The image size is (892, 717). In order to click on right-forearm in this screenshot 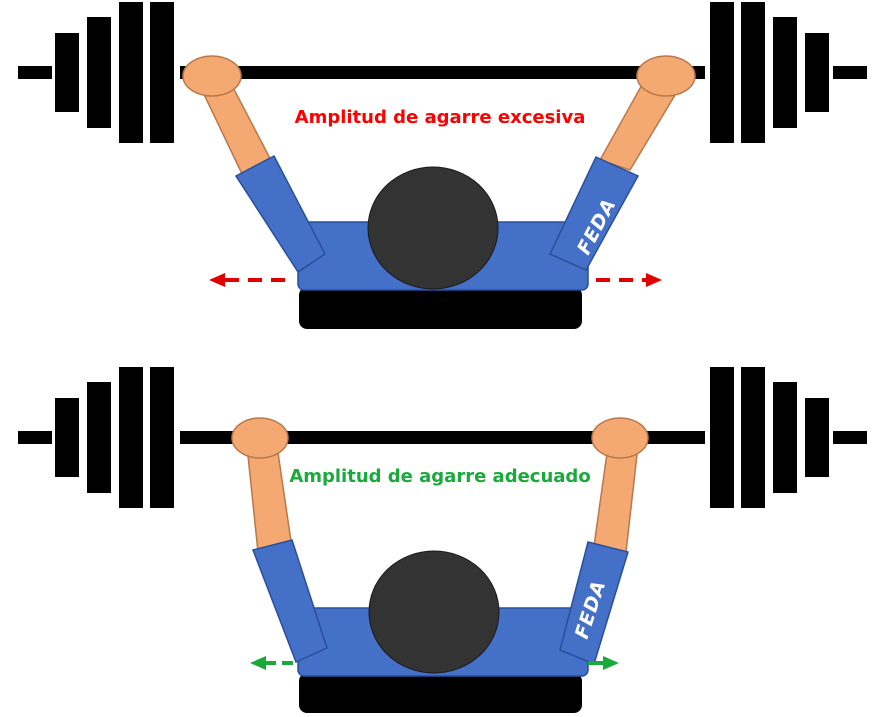, I will do `click(616, 499)`.